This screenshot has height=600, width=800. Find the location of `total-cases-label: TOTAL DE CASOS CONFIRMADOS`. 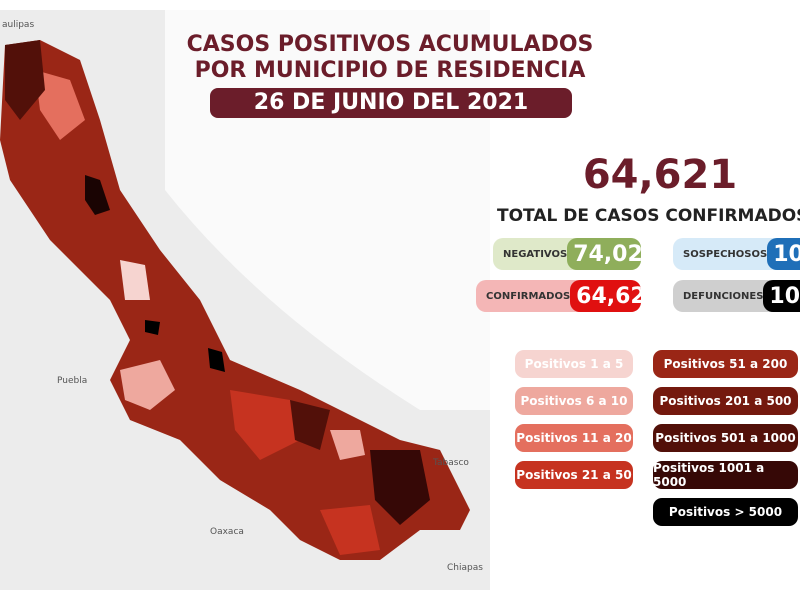

total-cases-label: TOTAL DE CASOS CONFIRMADOS is located at coordinates (648, 216).